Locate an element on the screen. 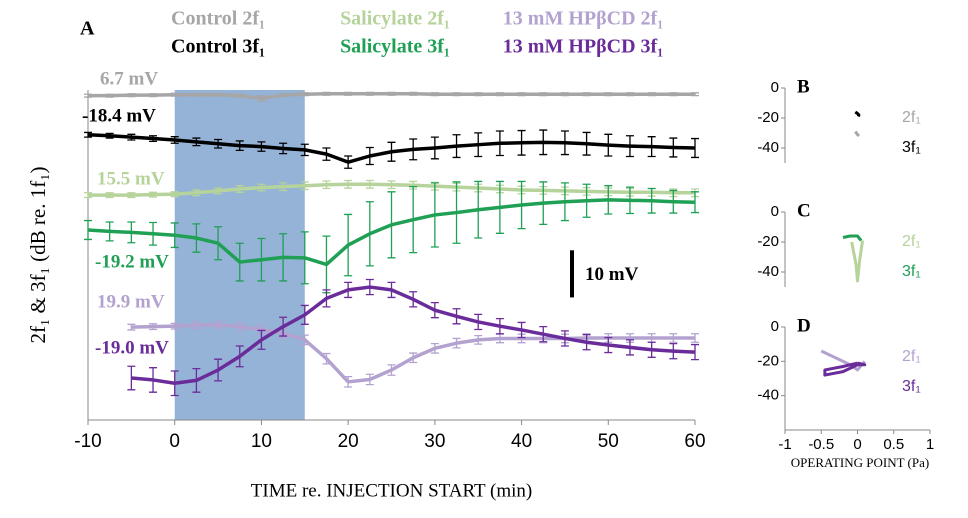  x-tick-label: 0.5 is located at coordinates (893, 444).